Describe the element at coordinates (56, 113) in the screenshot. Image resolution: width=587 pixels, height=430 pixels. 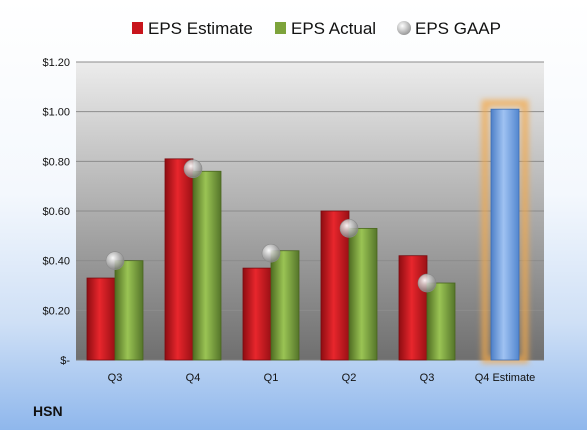
I see `y-tick-label: $1.00` at that location.